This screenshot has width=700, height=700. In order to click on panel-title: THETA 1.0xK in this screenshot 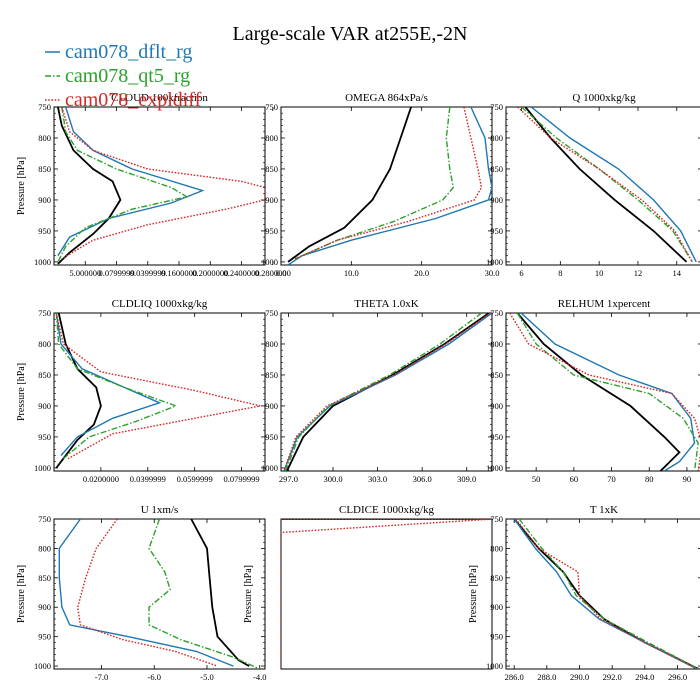, I will do `click(386, 304)`.